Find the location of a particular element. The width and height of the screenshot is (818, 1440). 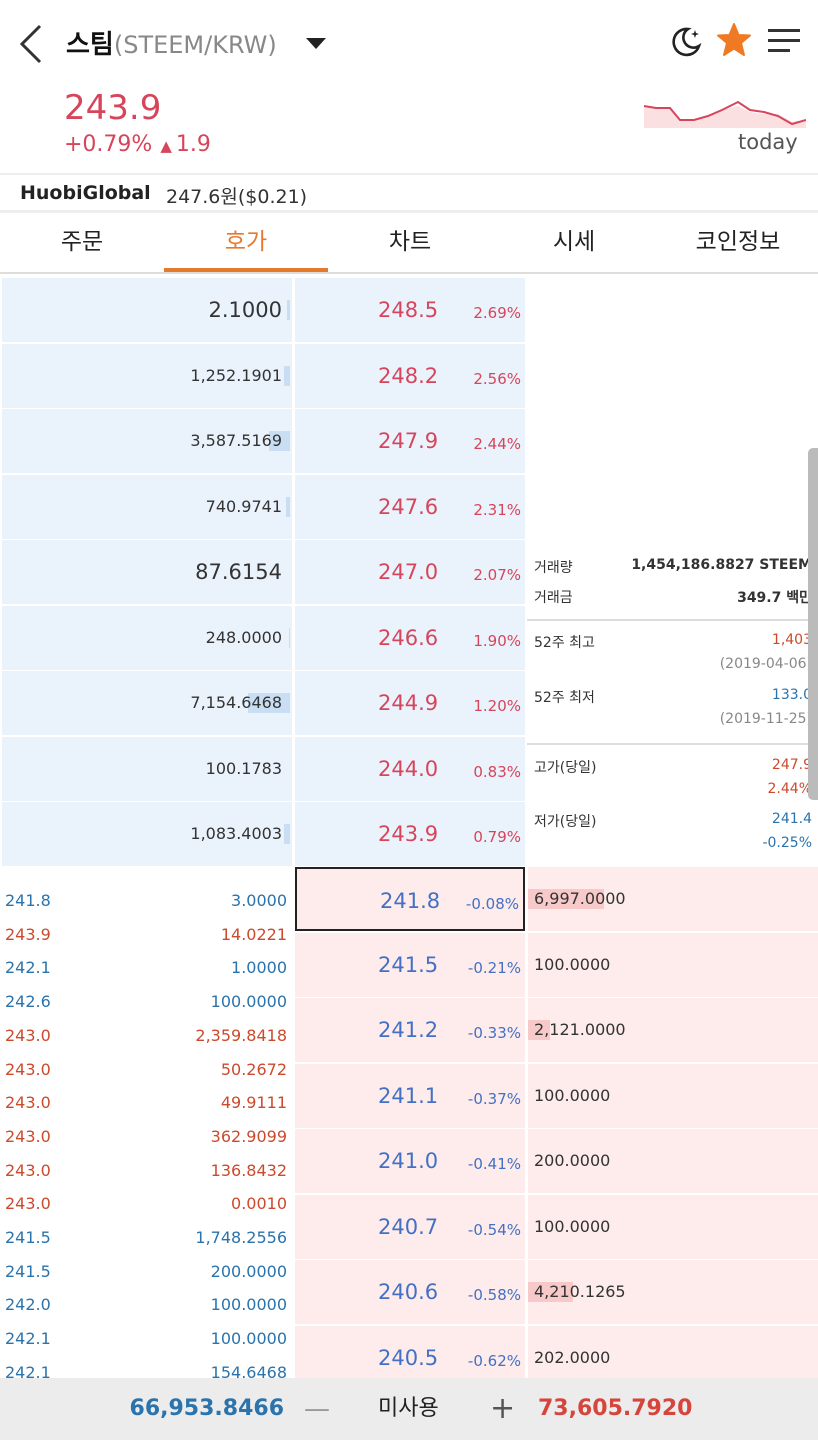

day-low-value: 241.4 is located at coordinates (791, 819).